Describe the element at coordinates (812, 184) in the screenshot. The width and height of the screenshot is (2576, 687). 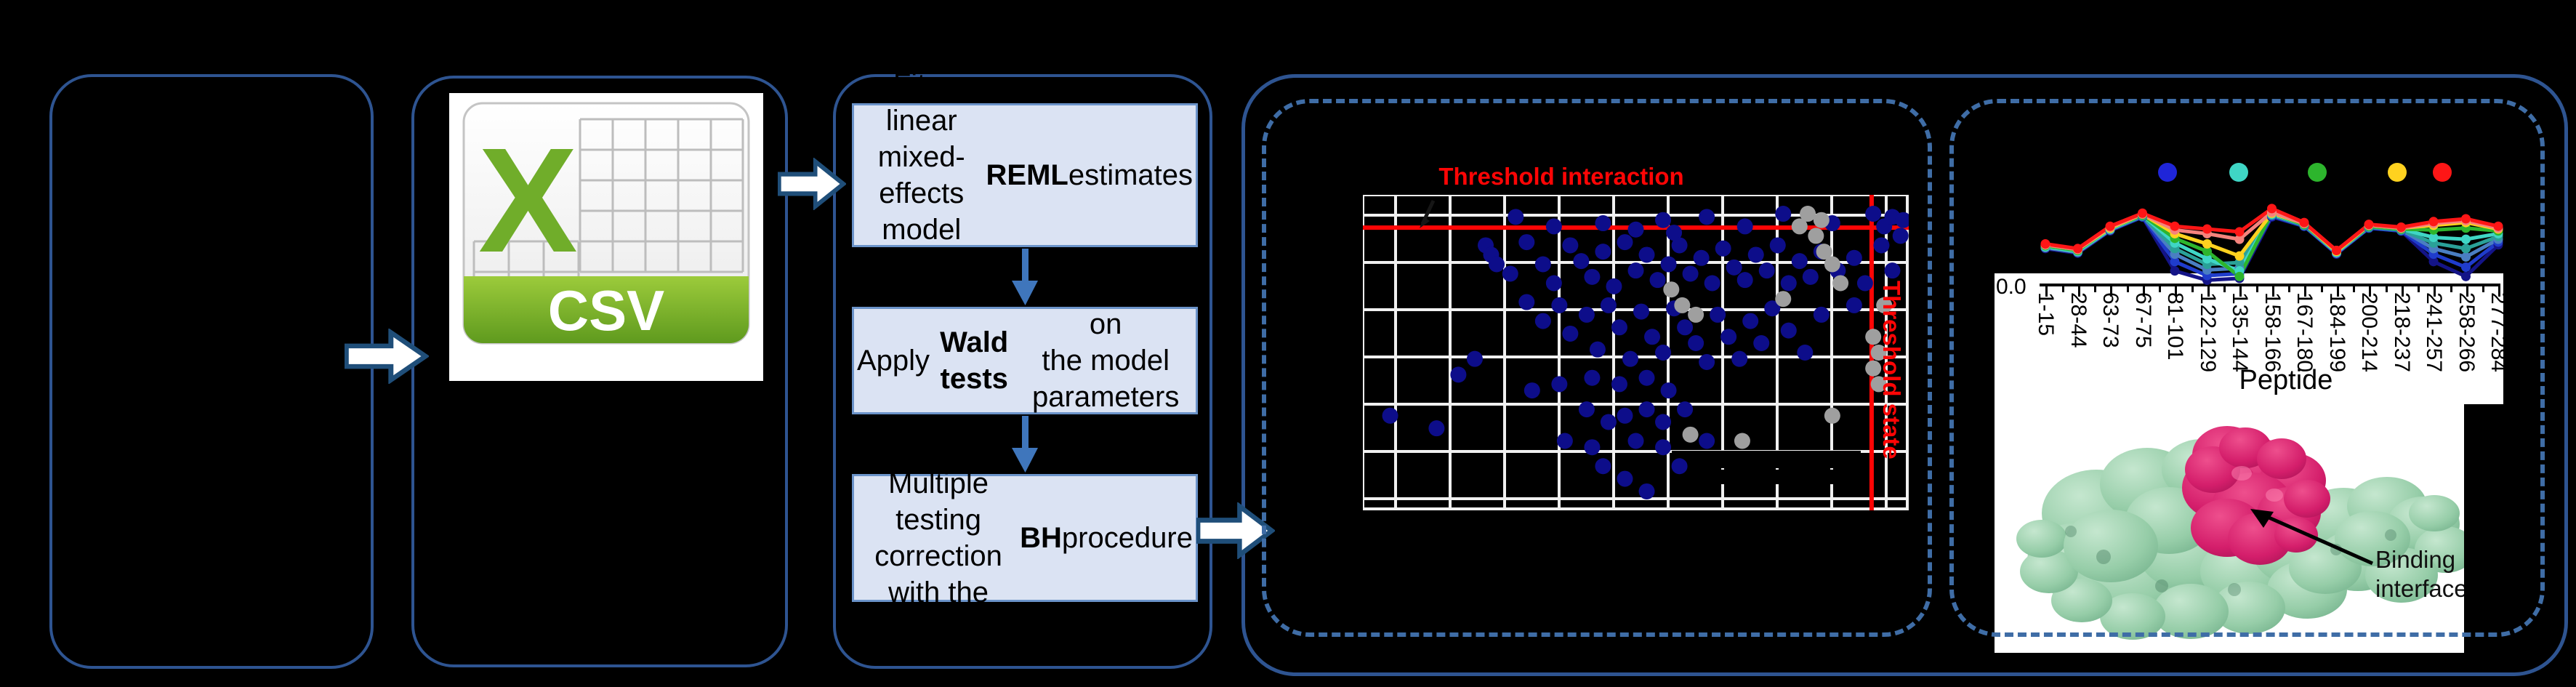
I see `flow-arrow-2-icon` at that location.